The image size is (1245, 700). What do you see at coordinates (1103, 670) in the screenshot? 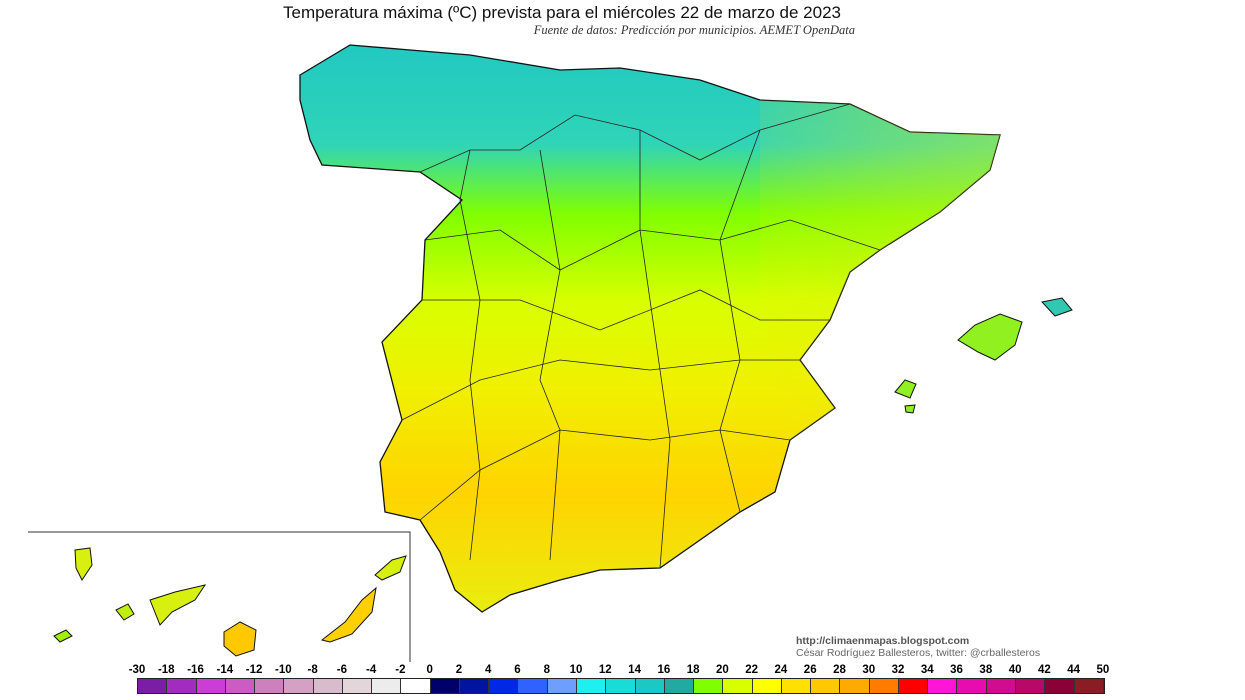
I see `colorbar-label: 50` at bounding box center [1103, 670].